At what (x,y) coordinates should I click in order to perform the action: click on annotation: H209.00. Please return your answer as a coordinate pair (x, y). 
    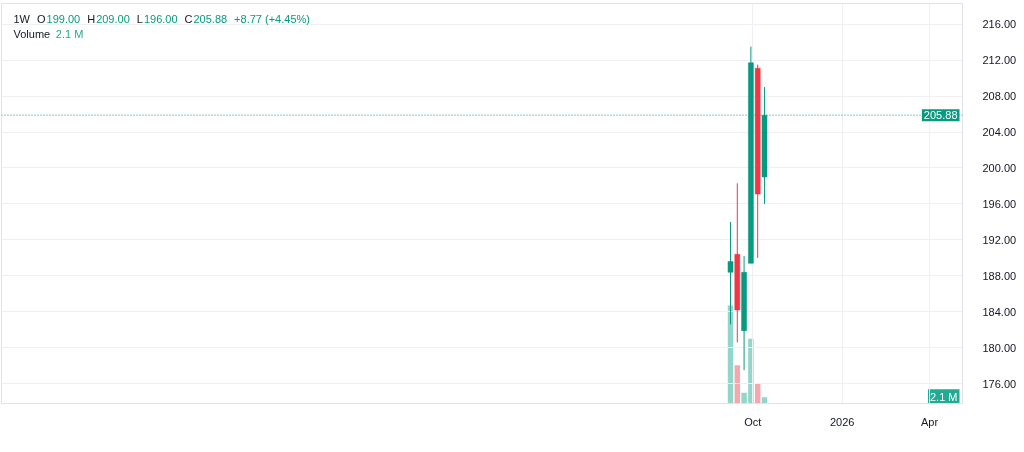
    Looking at the image, I should click on (108, 18).